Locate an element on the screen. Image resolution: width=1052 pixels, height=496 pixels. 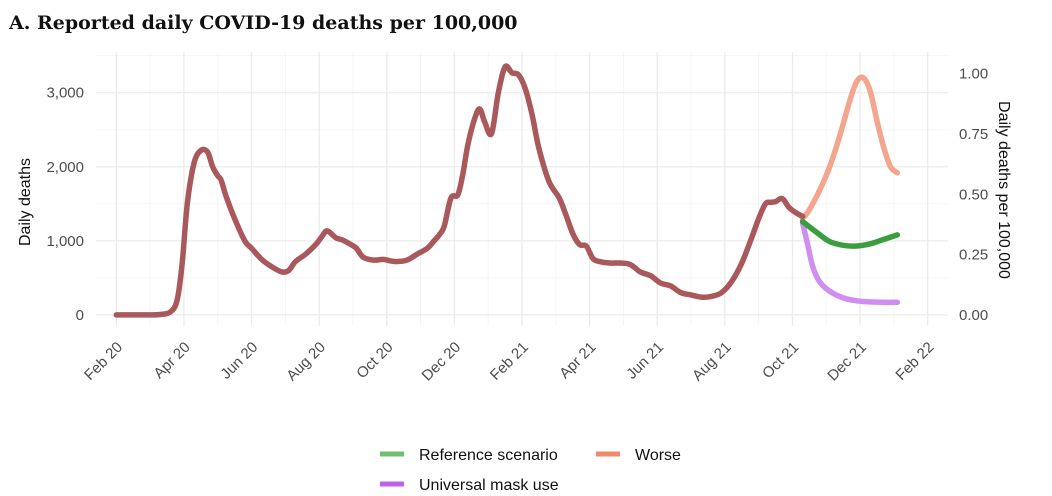
y-axis-label: Daily deaths is located at coordinates (25, 202).